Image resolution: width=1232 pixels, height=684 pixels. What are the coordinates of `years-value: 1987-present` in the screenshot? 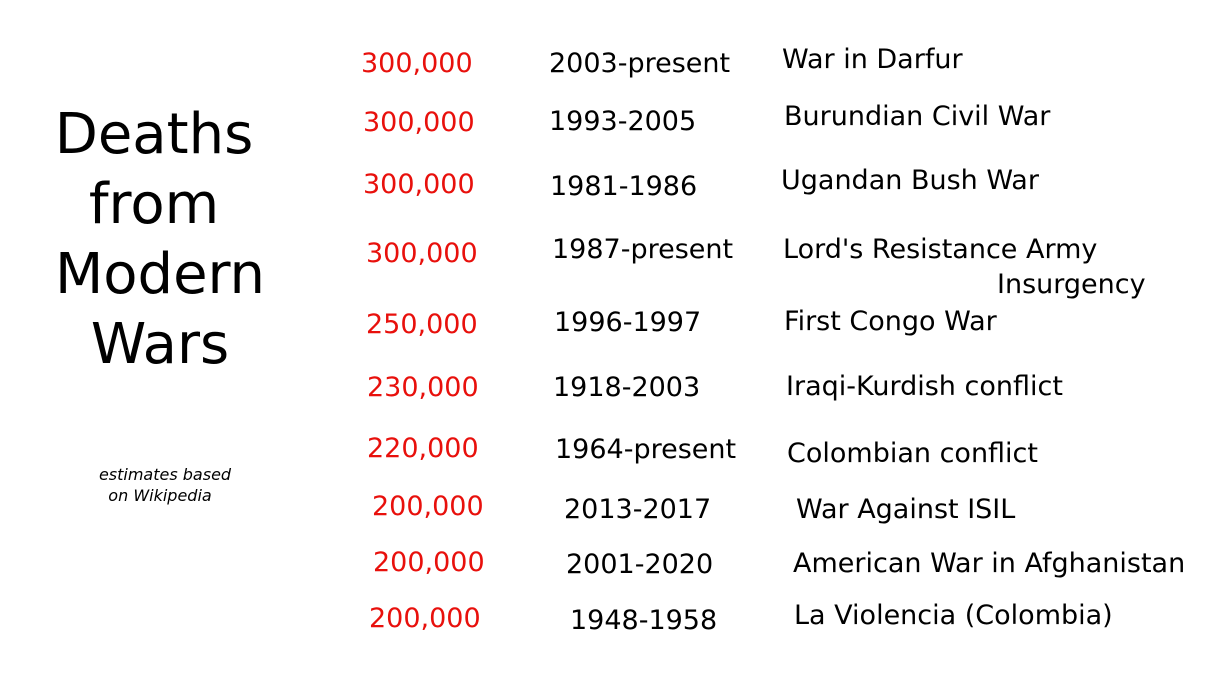 It's located at (643, 249).